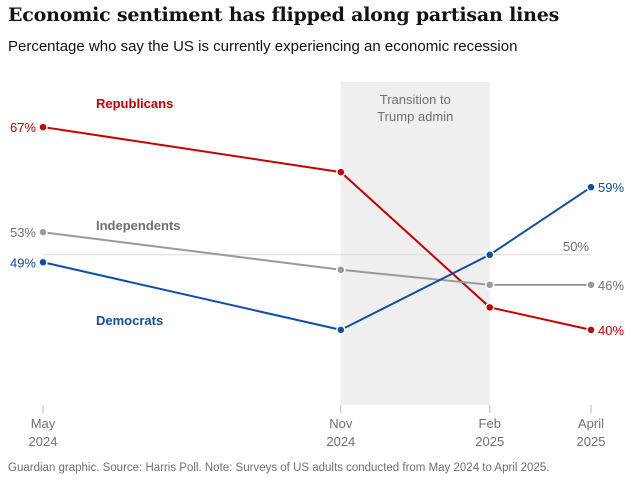 This screenshot has width=643, height=481. I want to click on x-tick-label-month: April, so click(591, 423).